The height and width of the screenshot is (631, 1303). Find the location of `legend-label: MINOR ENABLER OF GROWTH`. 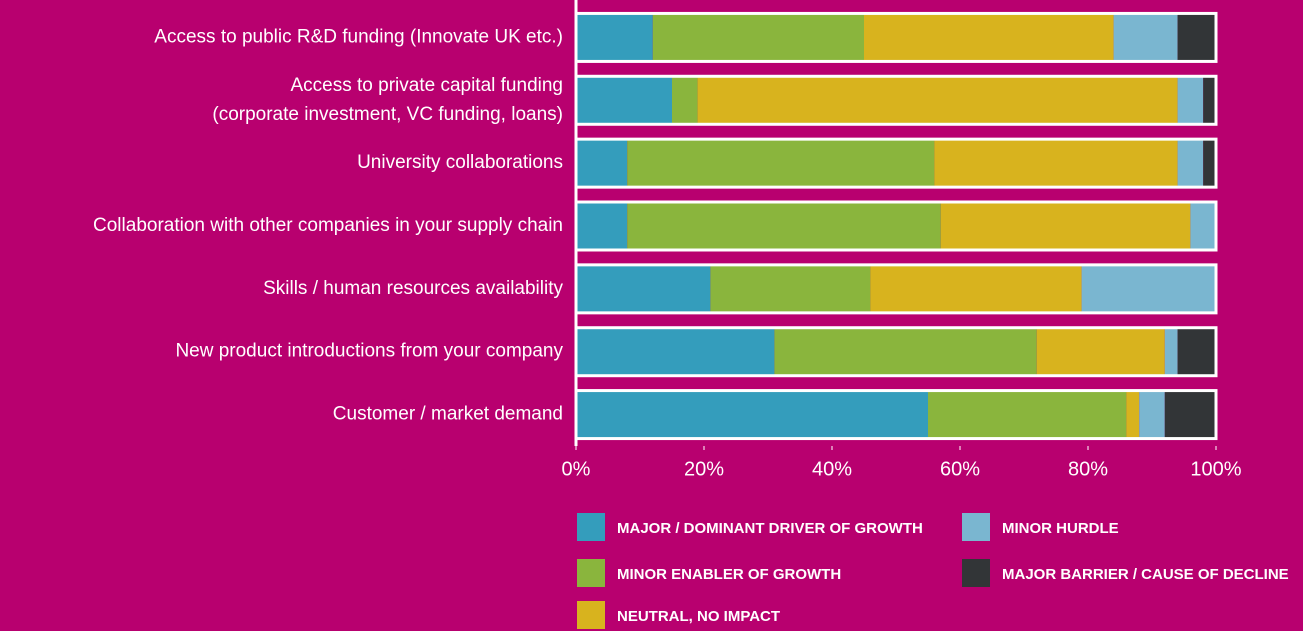

legend-label: MINOR ENABLER OF GROWTH is located at coordinates (729, 574).